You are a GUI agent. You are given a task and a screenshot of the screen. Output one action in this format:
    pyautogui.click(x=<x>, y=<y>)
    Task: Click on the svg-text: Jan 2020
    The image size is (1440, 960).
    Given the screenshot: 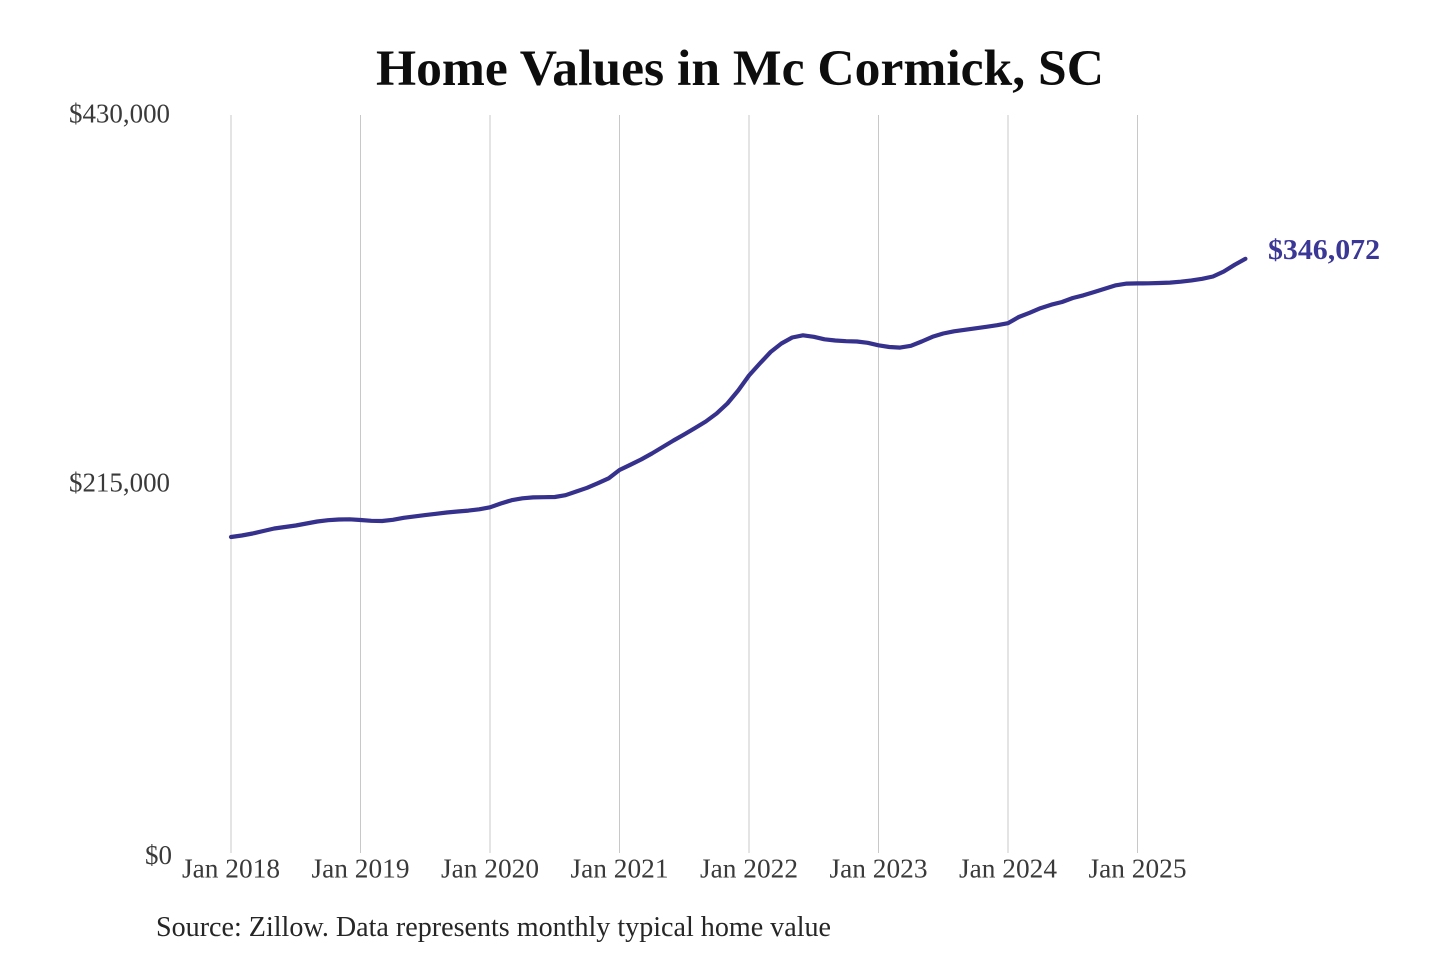 What is the action you would take?
    pyautogui.click(x=490, y=869)
    